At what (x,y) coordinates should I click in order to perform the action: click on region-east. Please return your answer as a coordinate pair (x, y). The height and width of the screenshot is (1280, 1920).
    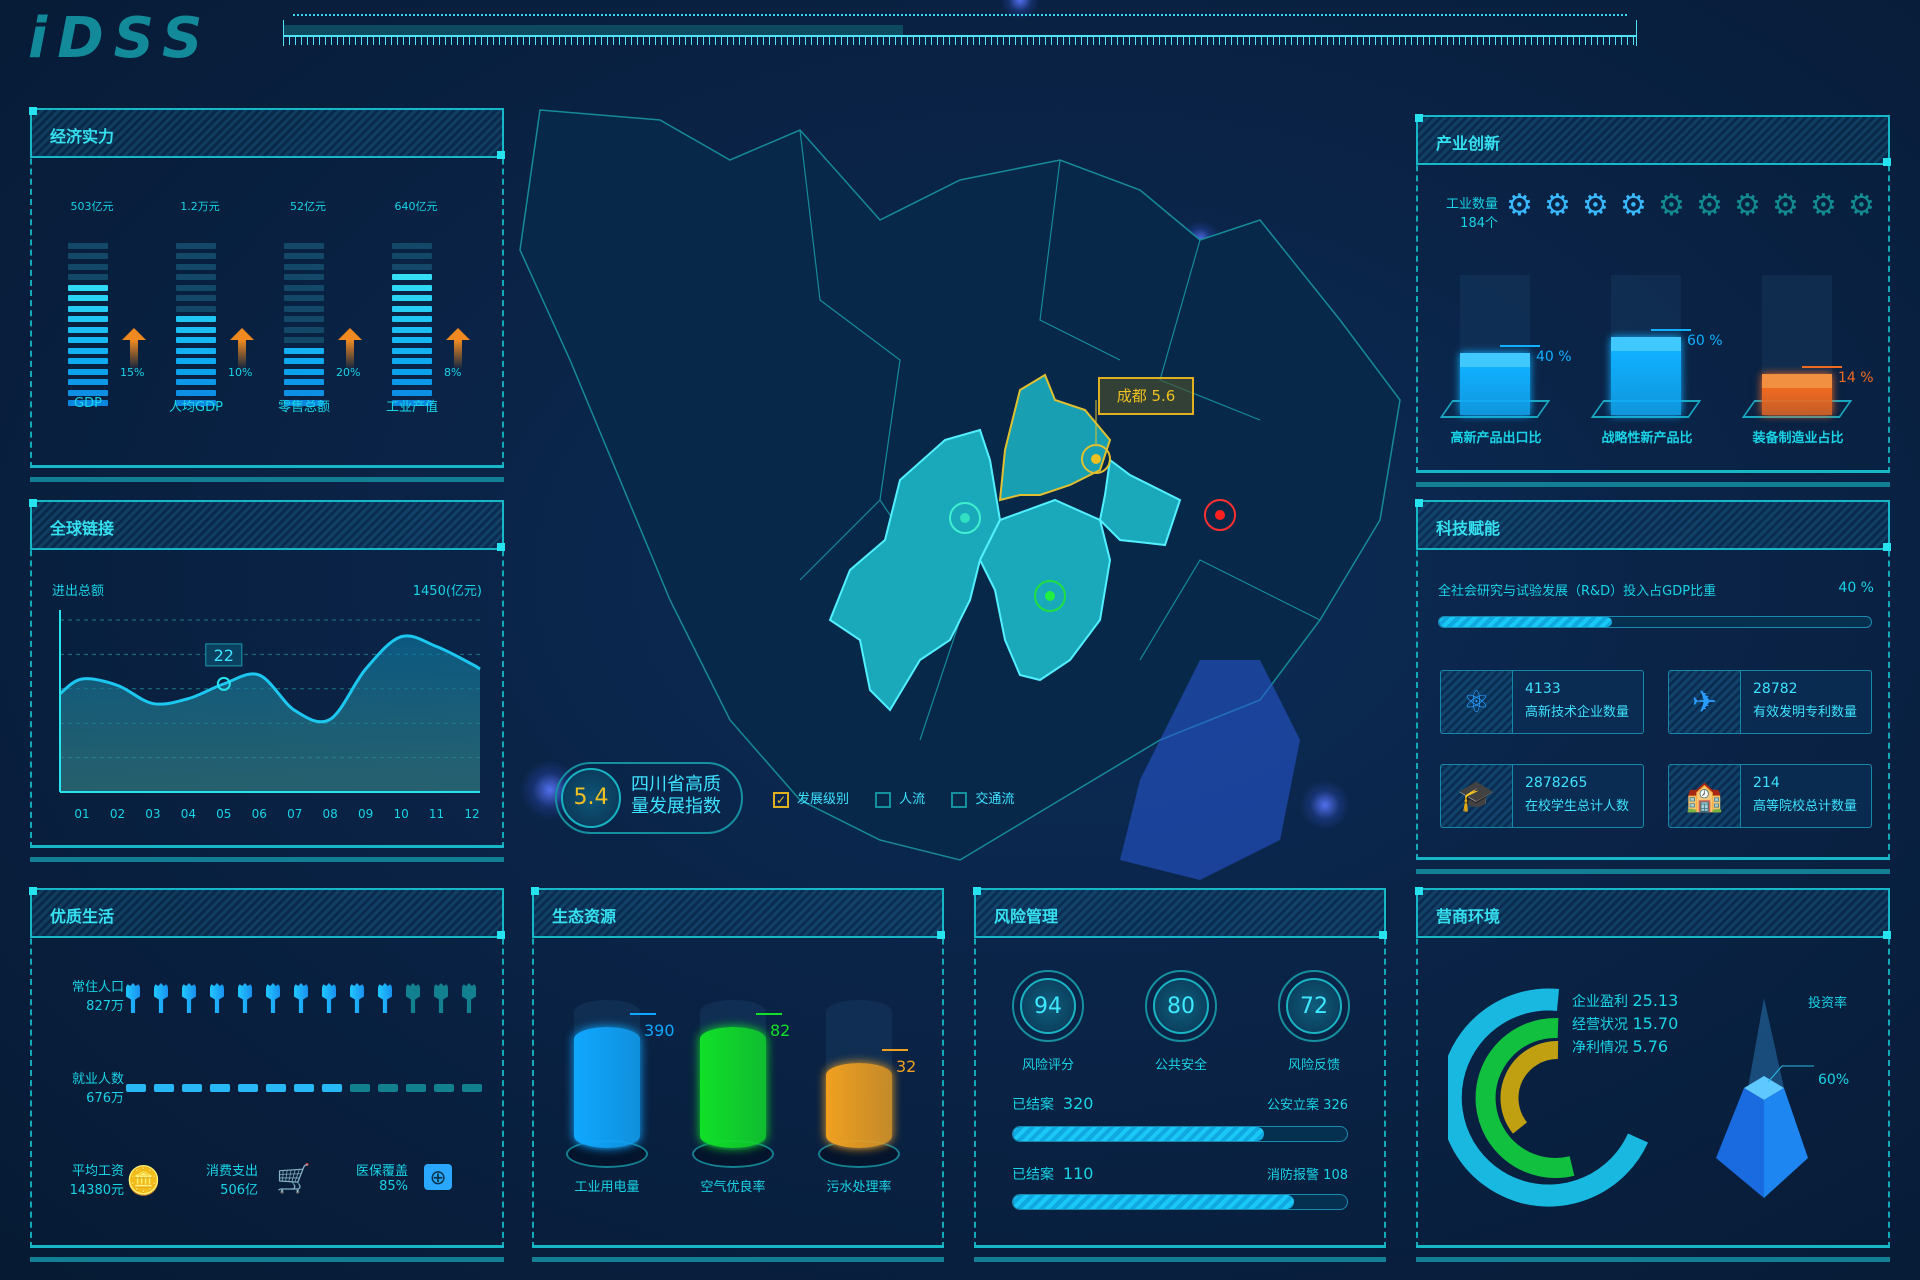
    Looking at the image, I should click on (1140, 502).